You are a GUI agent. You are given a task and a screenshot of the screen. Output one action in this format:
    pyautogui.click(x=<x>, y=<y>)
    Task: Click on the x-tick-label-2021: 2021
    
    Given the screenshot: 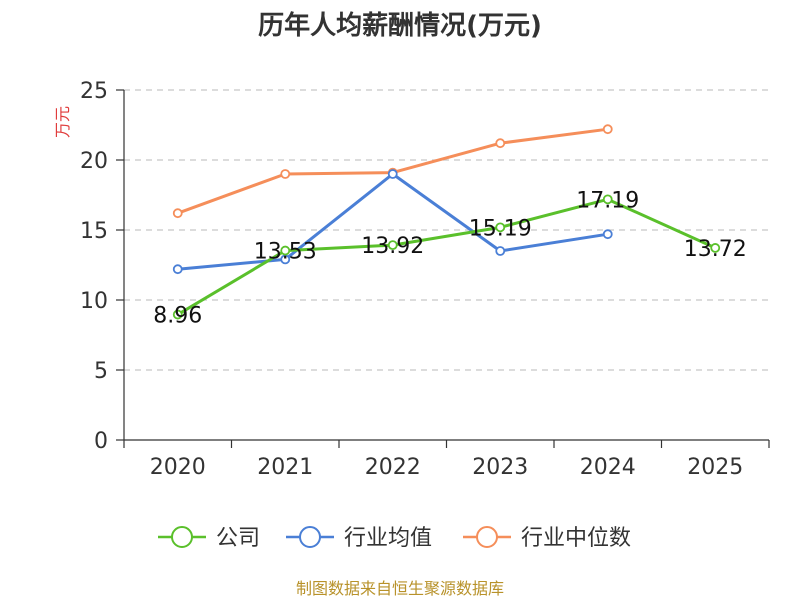 What is the action you would take?
    pyautogui.click(x=285, y=467)
    